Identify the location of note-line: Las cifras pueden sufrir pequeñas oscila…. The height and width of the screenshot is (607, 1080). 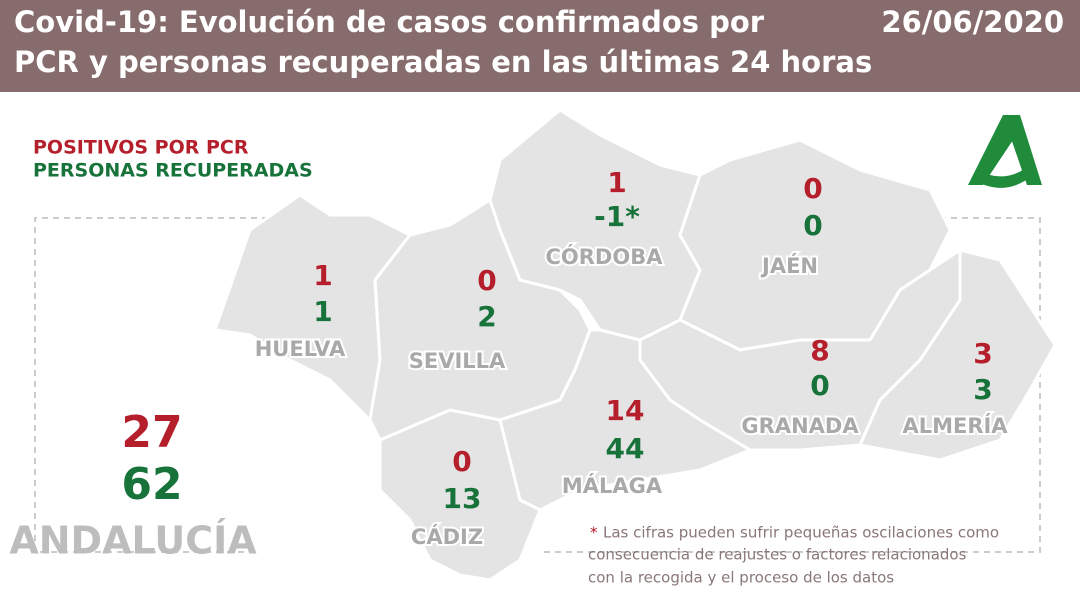
(801, 533).